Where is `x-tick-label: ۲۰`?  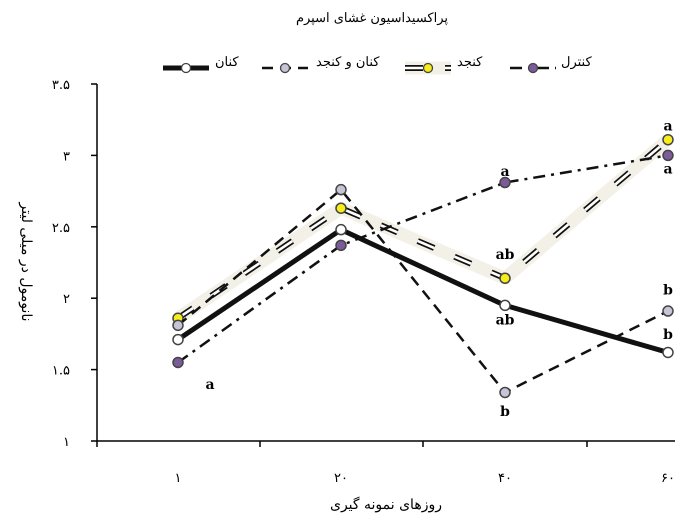 x-tick-label: ۲۰ is located at coordinates (341, 478).